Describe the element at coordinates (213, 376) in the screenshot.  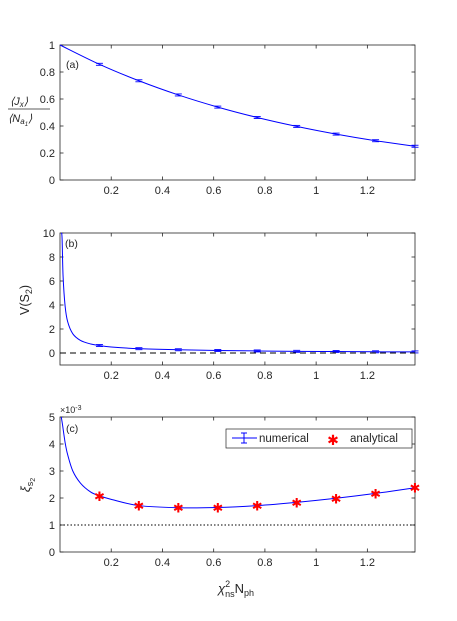
I see `xtick-label-b-2: 0.6` at that location.